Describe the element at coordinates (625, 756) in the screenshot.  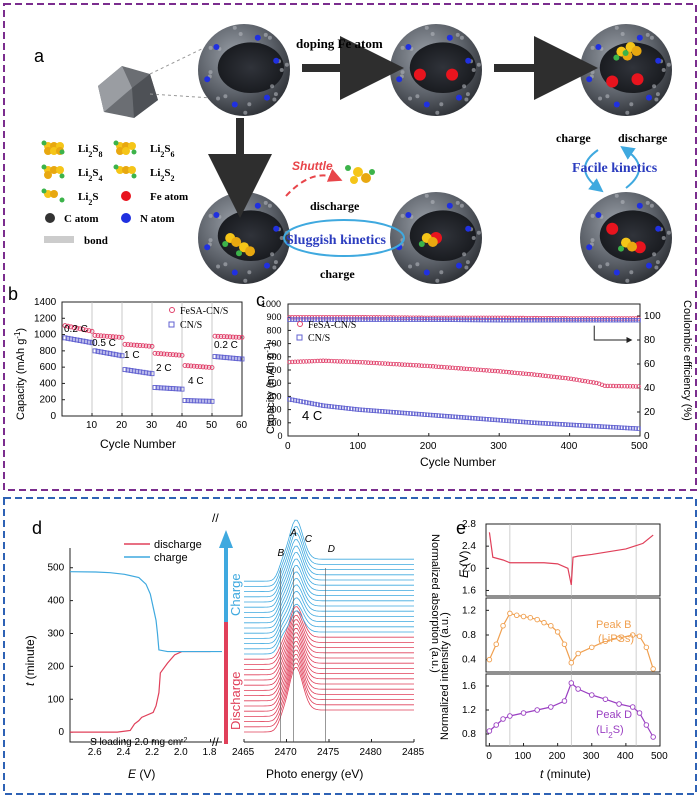
I see `x-tick-label: 400` at that location.